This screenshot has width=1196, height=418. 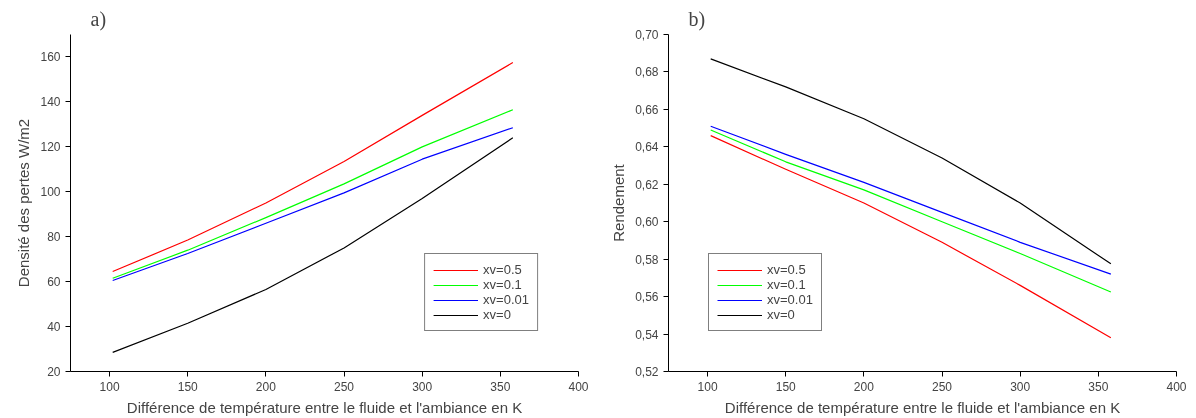 What do you see at coordinates (98, 19) in the screenshot?
I see `chart-title: a)` at bounding box center [98, 19].